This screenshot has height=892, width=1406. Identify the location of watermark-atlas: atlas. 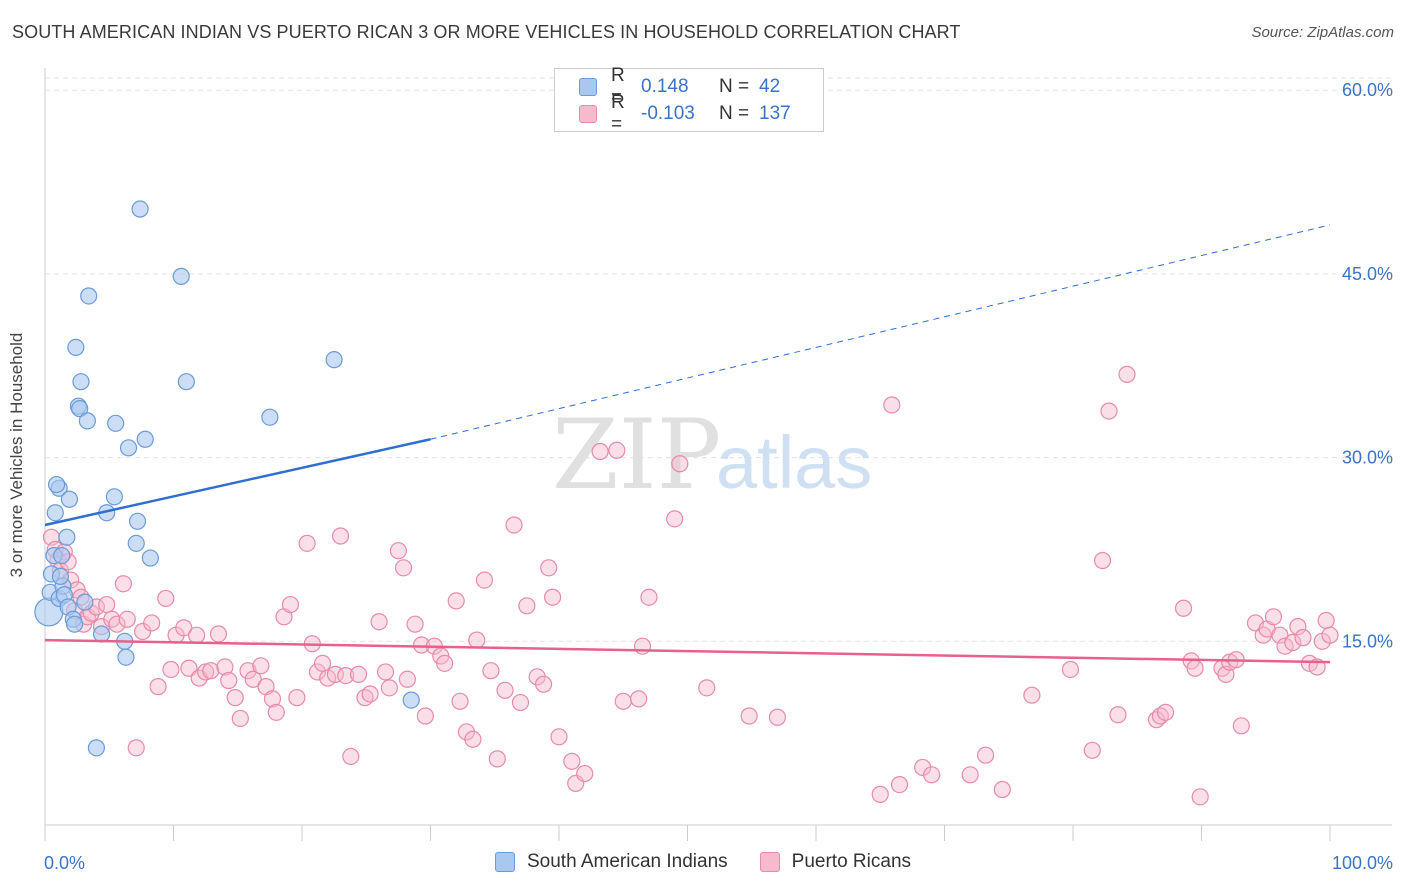
(794, 462).